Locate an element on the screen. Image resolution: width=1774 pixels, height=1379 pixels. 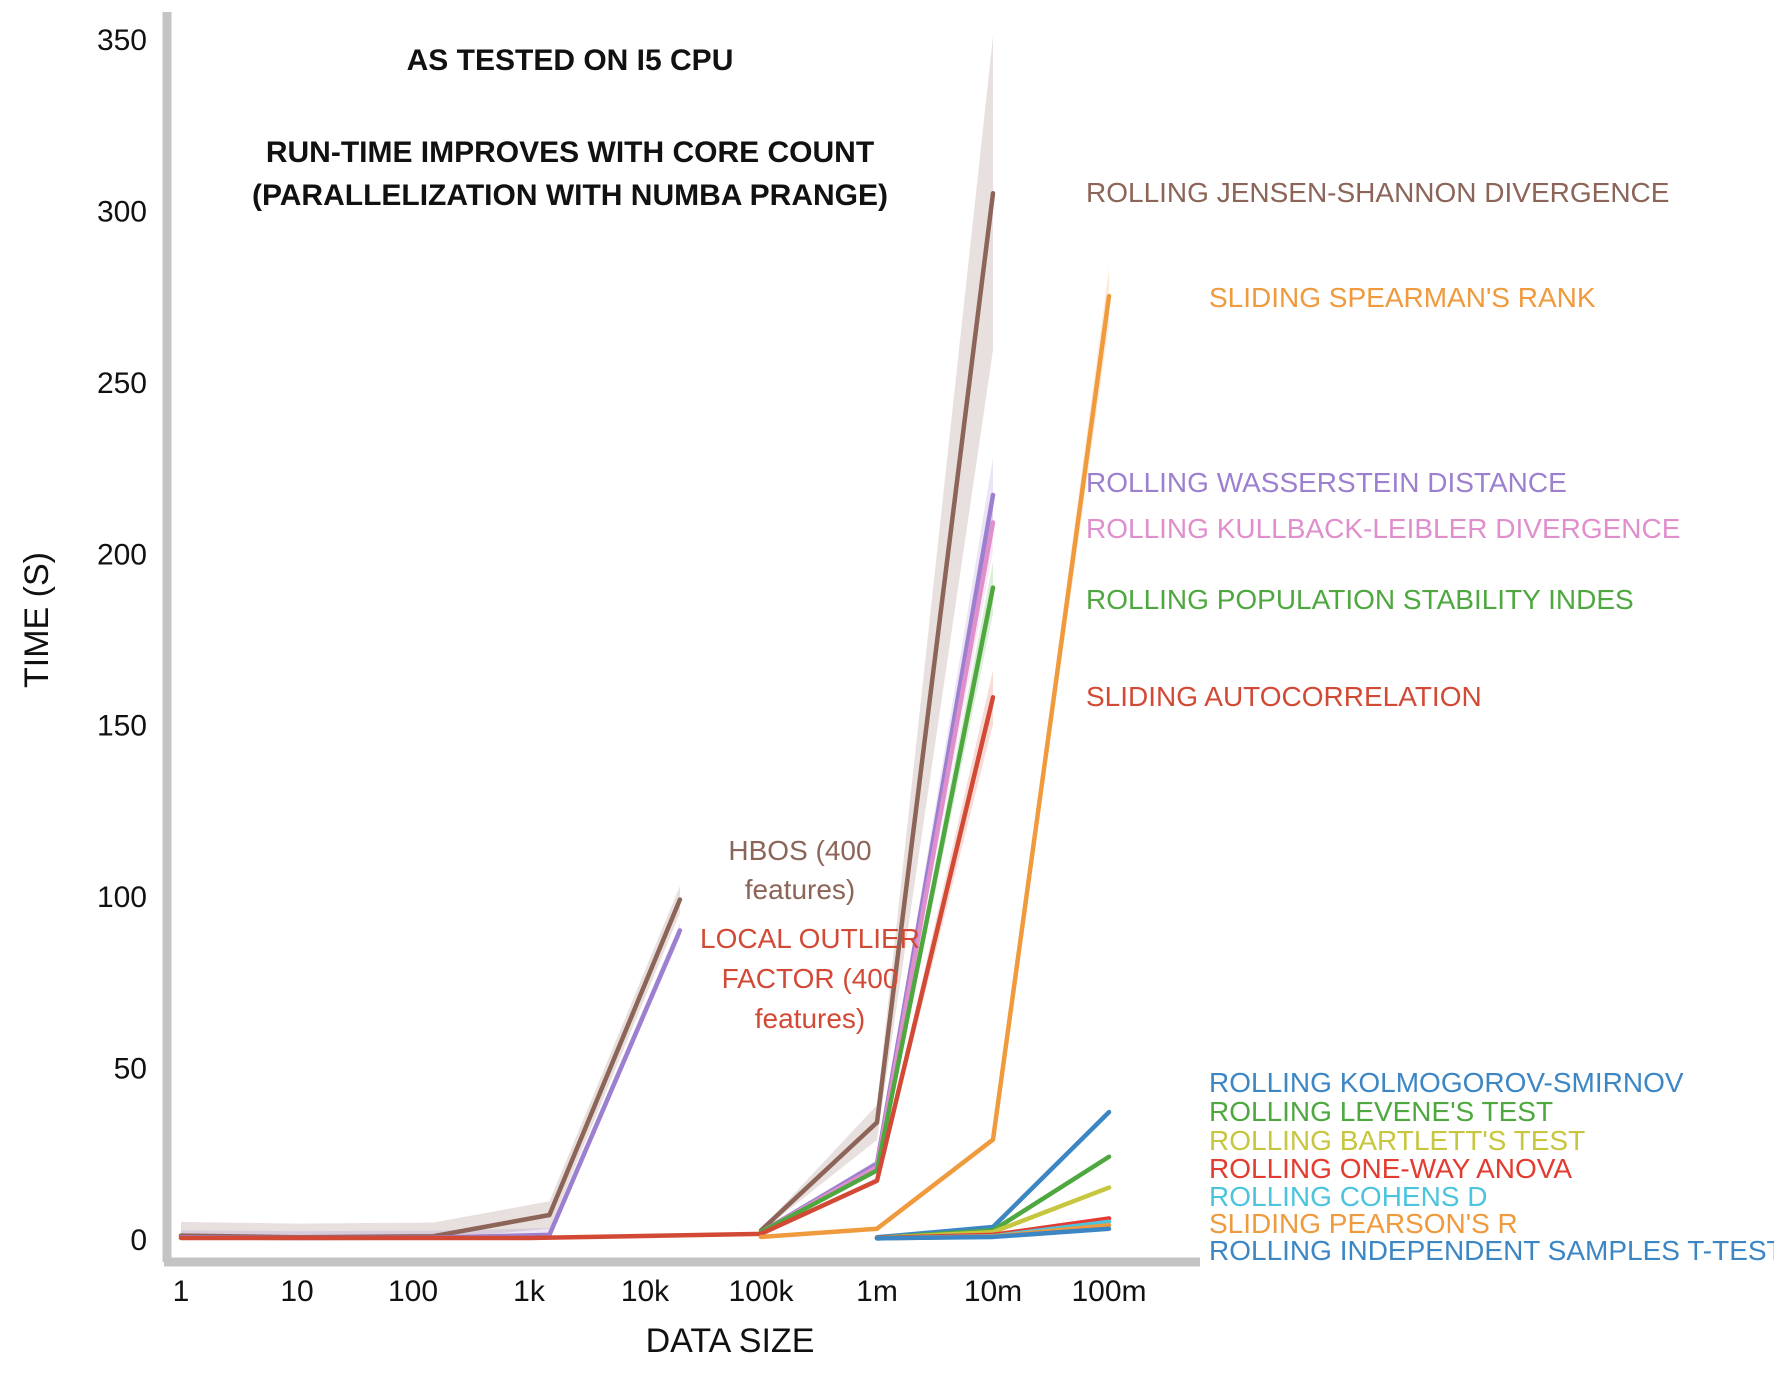
x-tick-label: 10 is located at coordinates (296, 1291).